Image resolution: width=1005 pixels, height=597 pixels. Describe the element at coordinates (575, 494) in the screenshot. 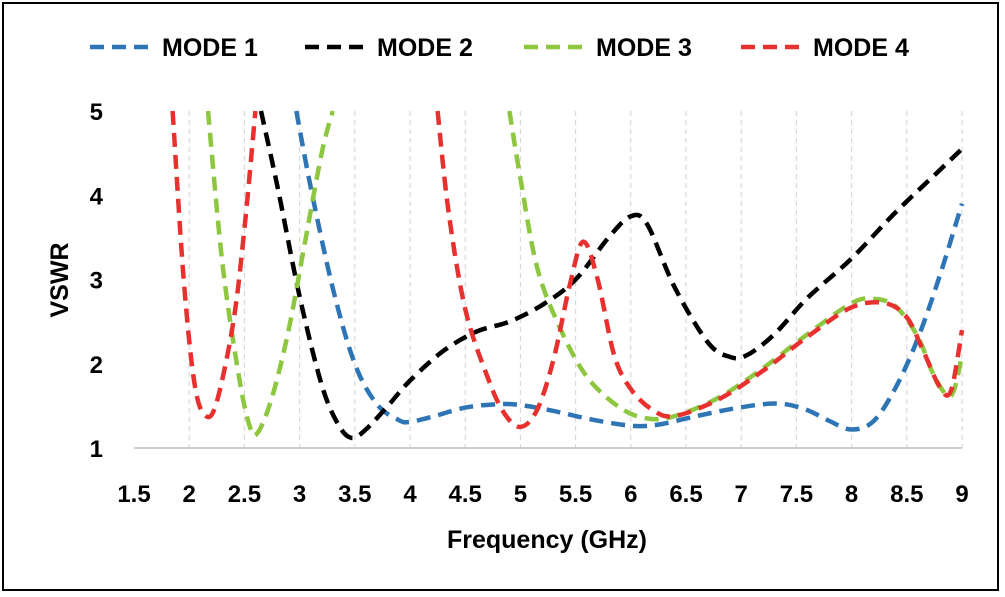

I see `x-tick-label: 5.5` at that location.